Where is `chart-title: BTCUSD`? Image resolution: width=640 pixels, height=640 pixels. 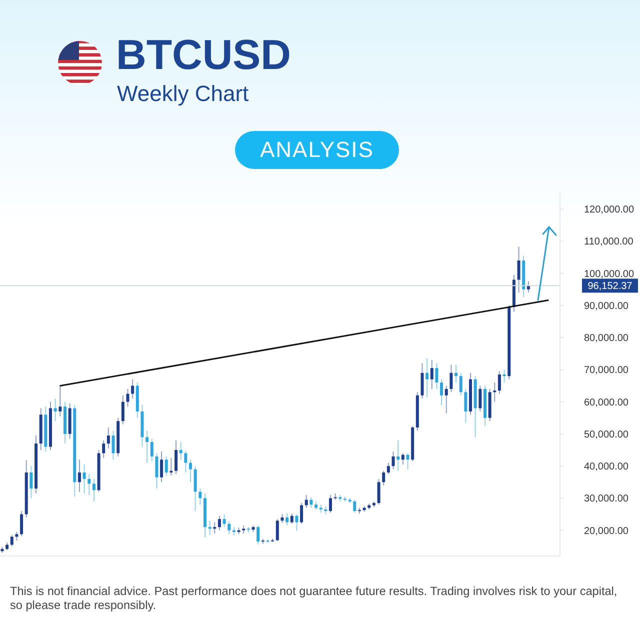 chart-title: BTCUSD is located at coordinates (203, 54).